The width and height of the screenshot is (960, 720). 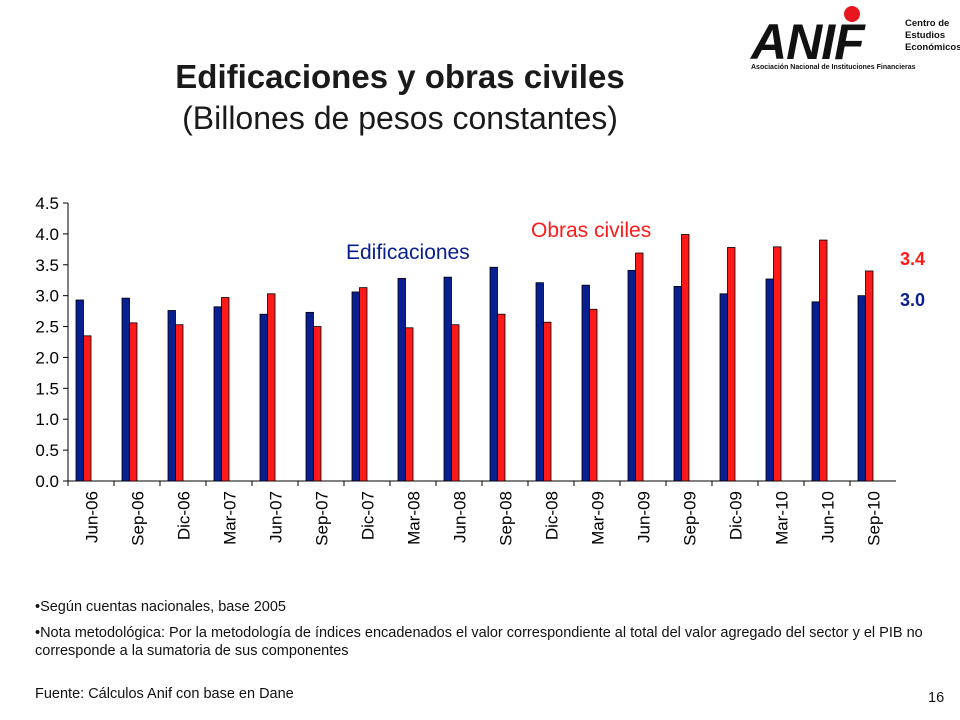 What do you see at coordinates (47, 327) in the screenshot?
I see `y-tick-label: 2.5` at bounding box center [47, 327].